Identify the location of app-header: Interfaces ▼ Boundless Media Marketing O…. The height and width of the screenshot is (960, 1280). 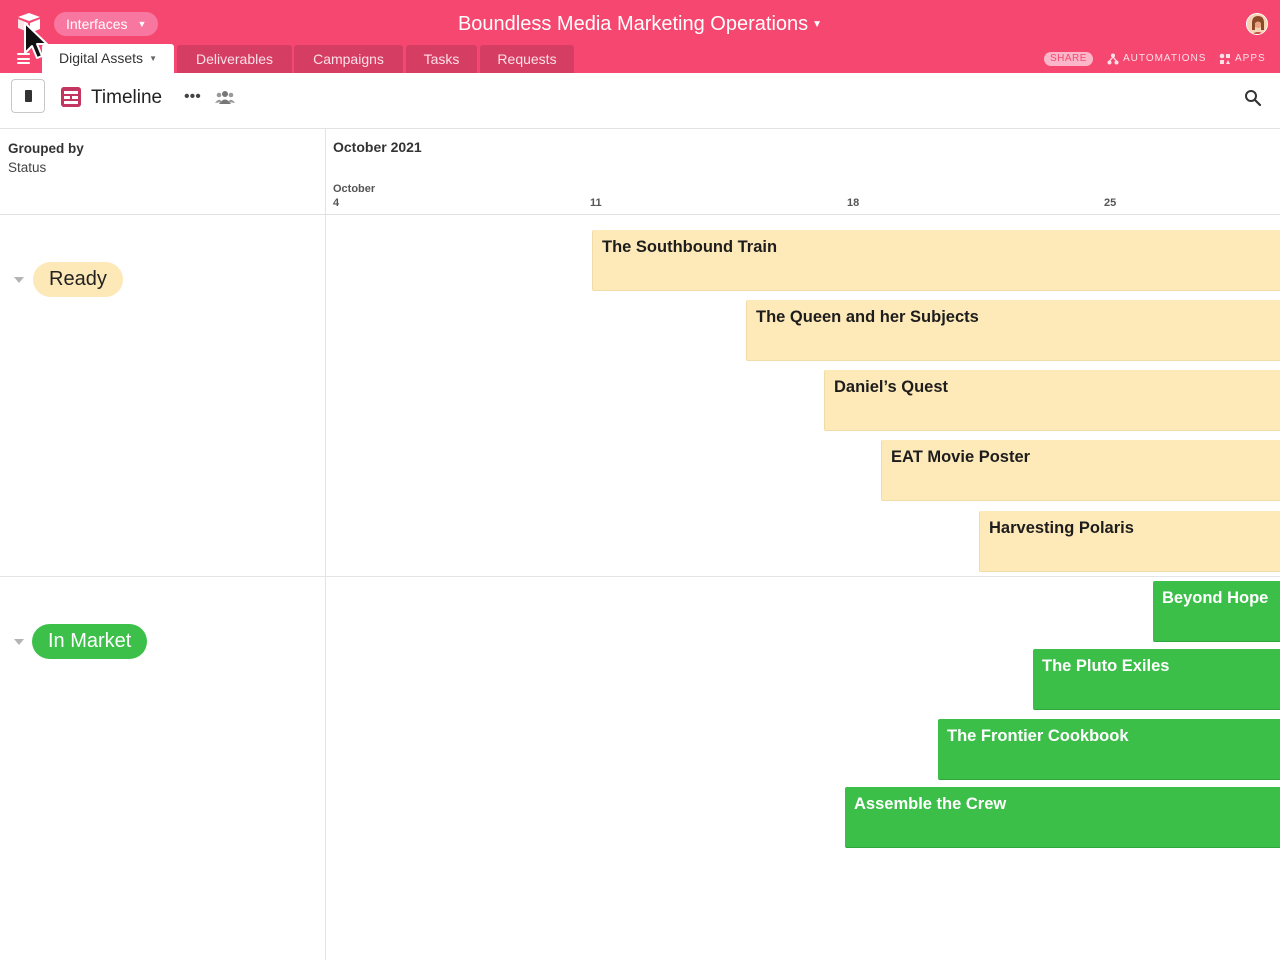
(640, 36).